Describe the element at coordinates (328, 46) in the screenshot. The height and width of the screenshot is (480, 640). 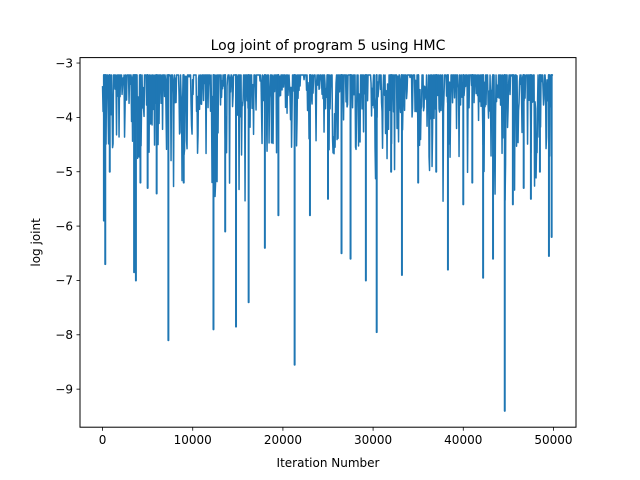
I see `chart-title: Log joint of program 5 using HMC` at that location.